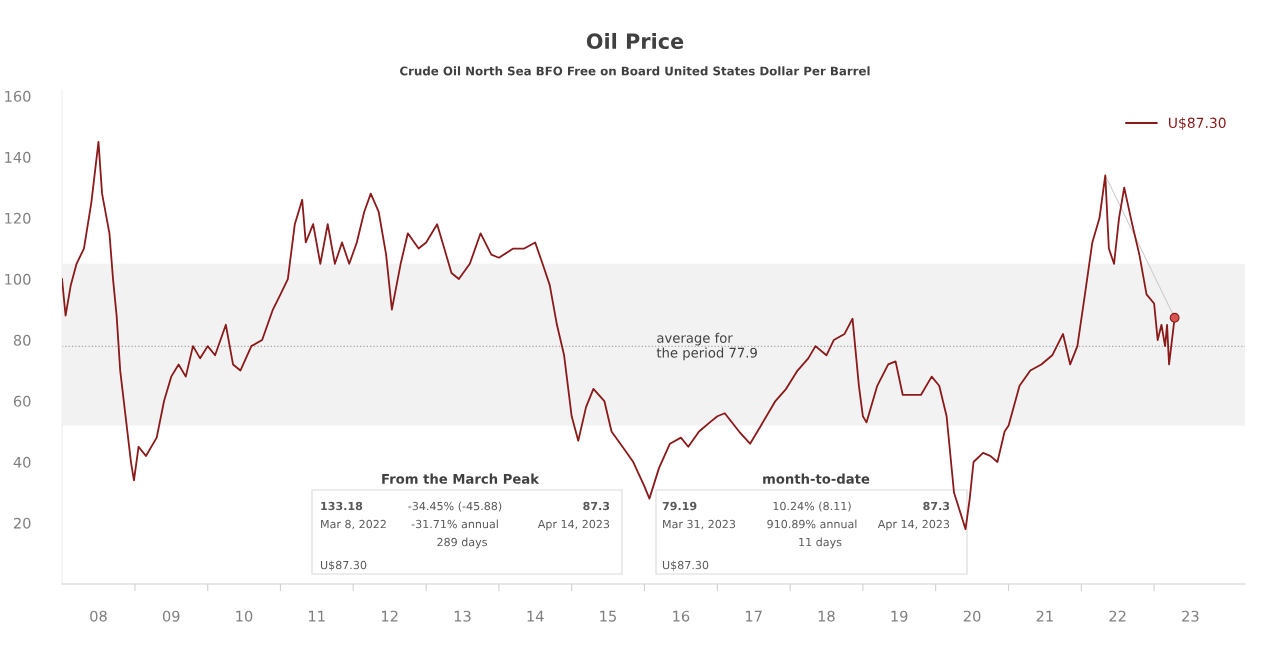 The image size is (1270, 649). What do you see at coordinates (899, 616) in the screenshot?
I see `x-tick-label: 19` at bounding box center [899, 616].